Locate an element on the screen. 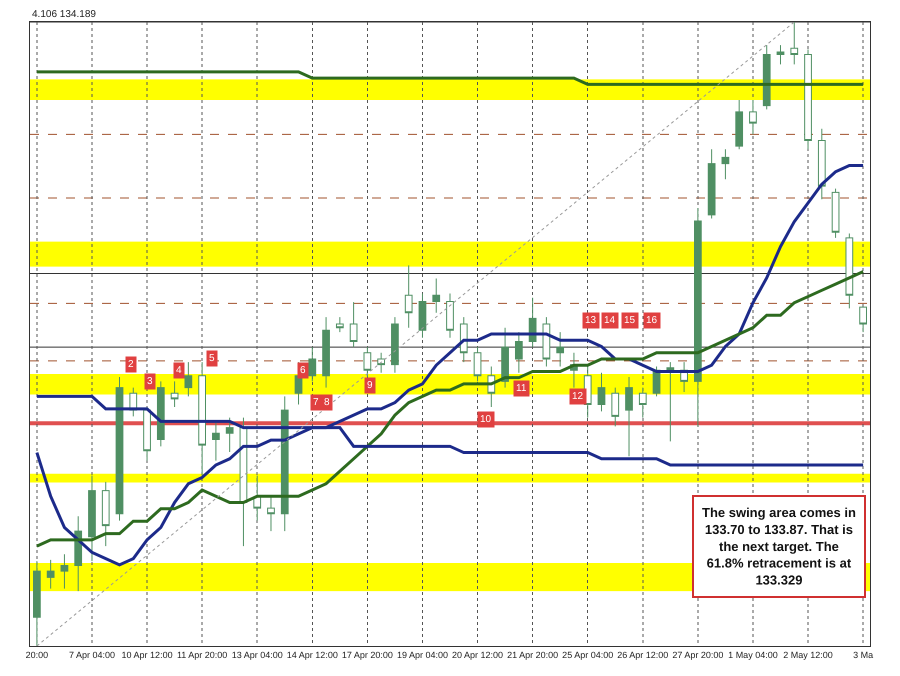 This screenshot has height=676, width=900. x-tick-label: 27 Apr 20:00 is located at coordinates (698, 655).